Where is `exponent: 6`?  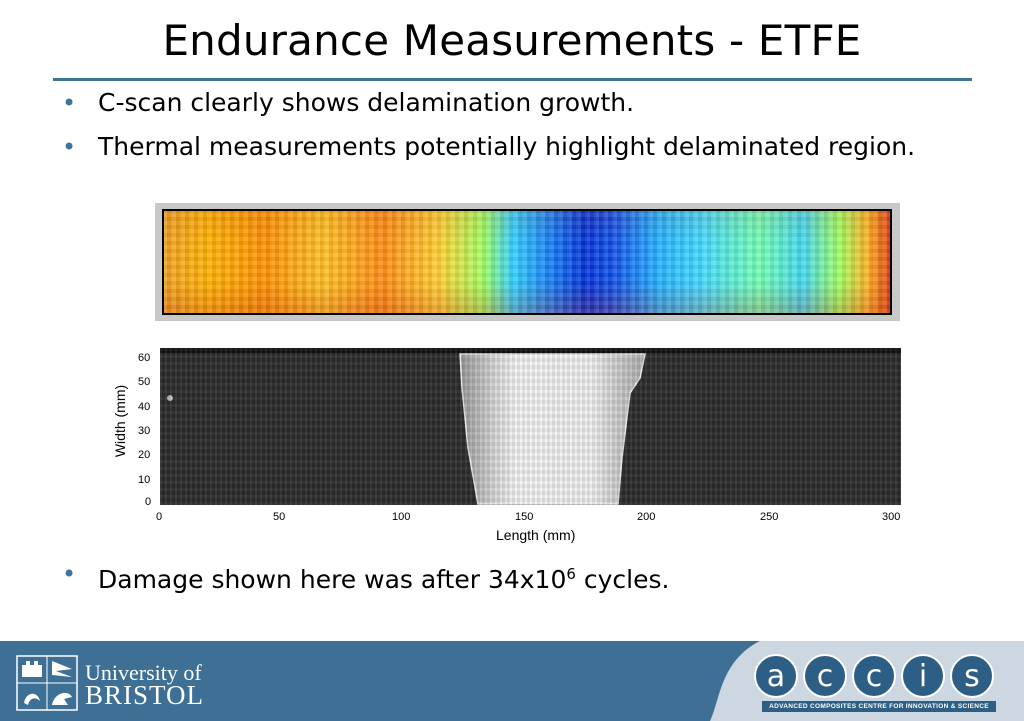 exponent: 6 is located at coordinates (571, 574).